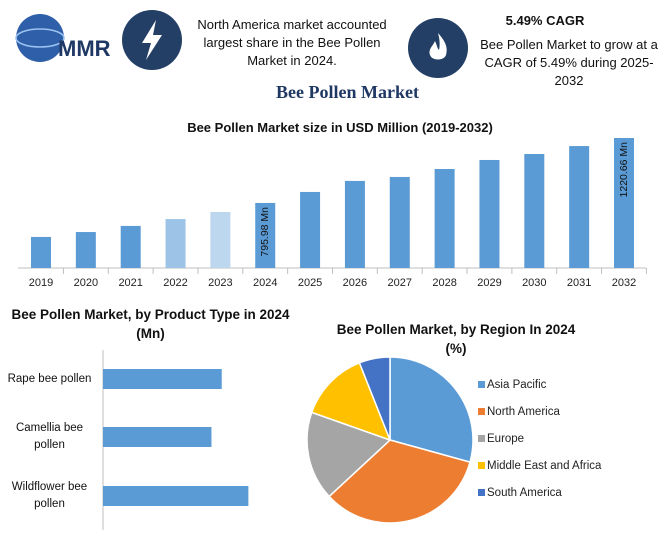 The image size is (667, 536). Describe the element at coordinates (400, 283) in the screenshot. I see `x-tick-label: 2027` at that location.